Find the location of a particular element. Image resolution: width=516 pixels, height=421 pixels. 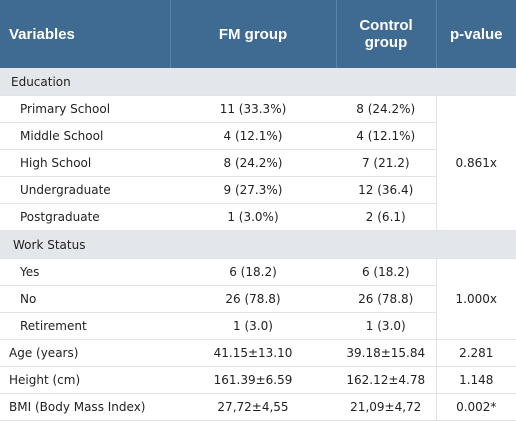

control-value: 39.18±15.84 is located at coordinates (386, 353).